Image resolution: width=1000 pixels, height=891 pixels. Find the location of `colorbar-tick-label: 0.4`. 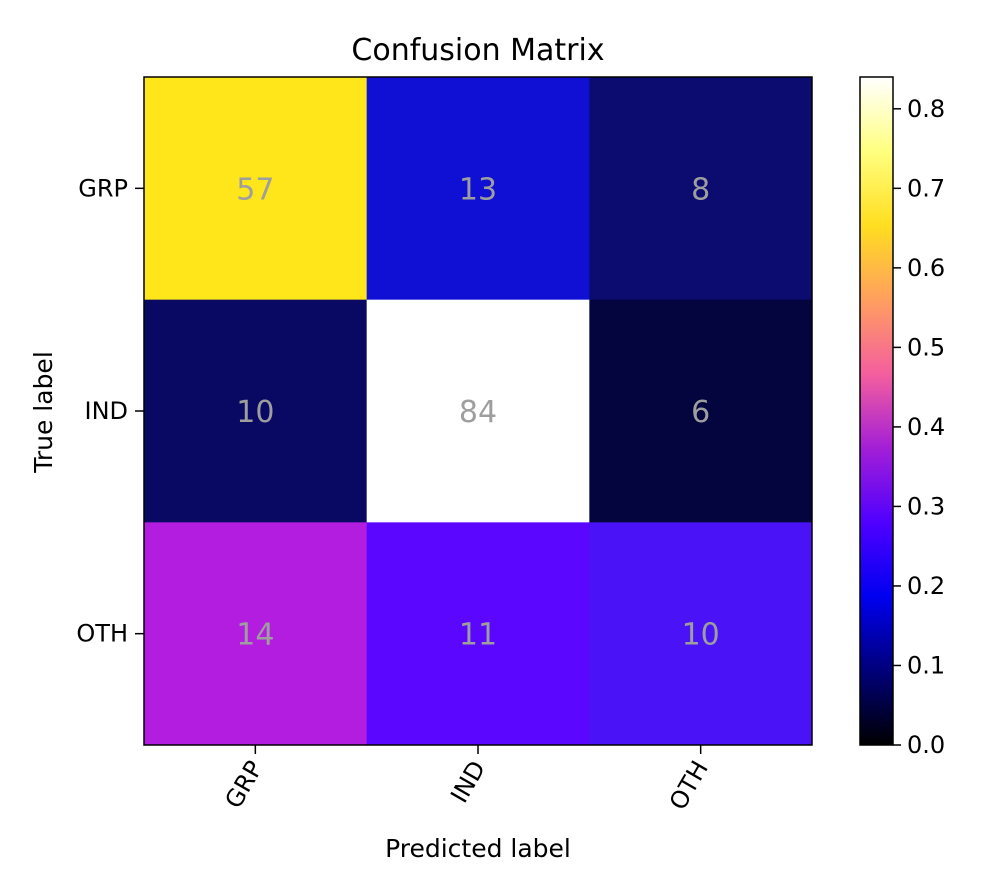

colorbar-tick-label: 0.4 is located at coordinates (926, 427).